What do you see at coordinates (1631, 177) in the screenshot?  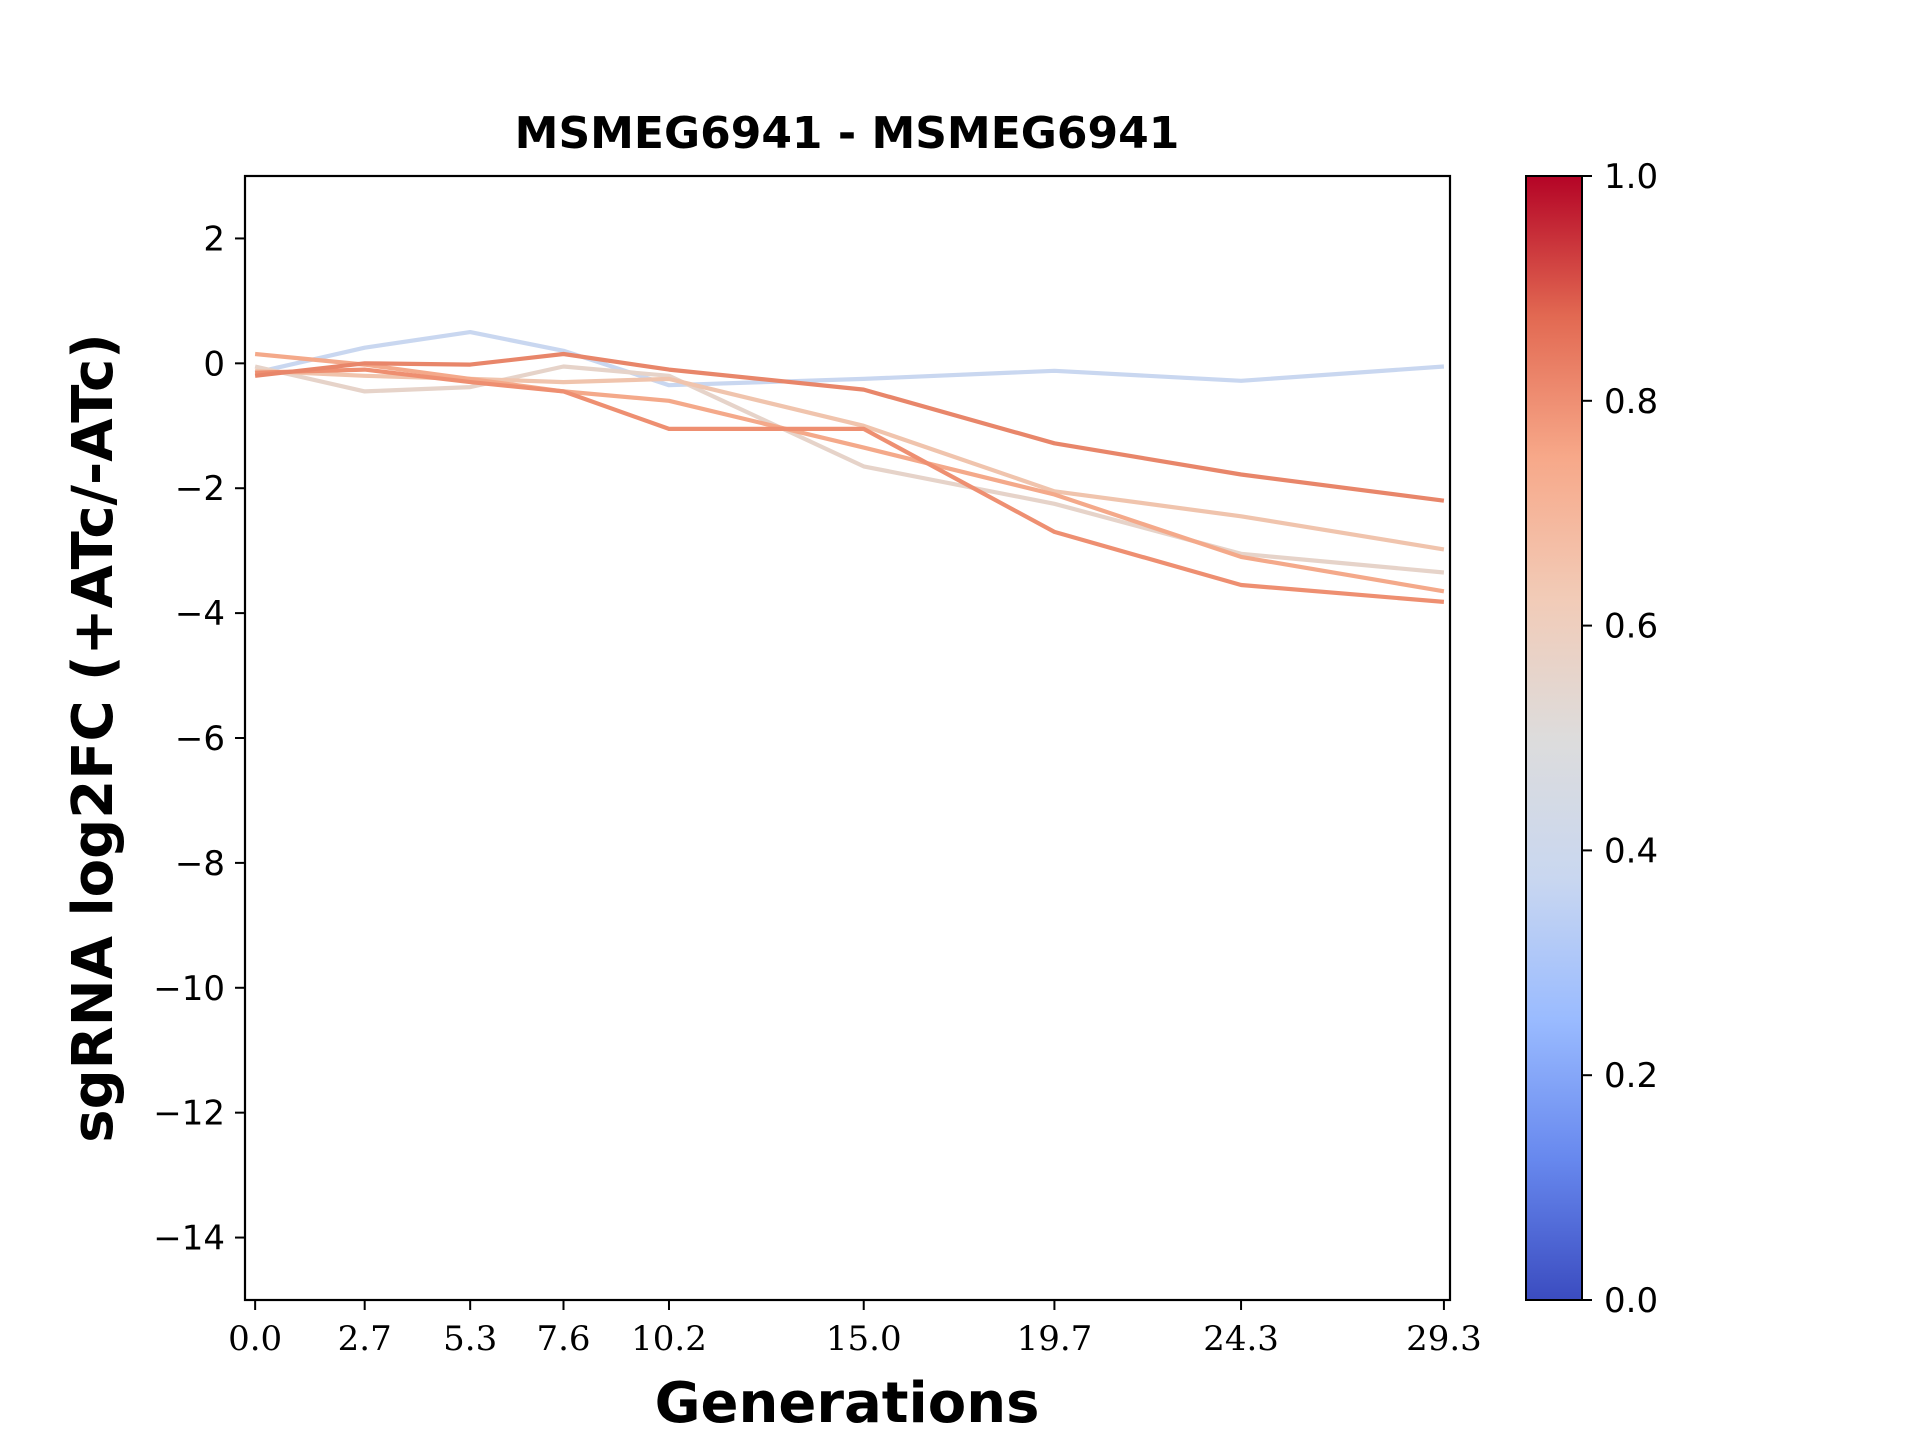 I see `colorbar-tick-label: 1.0` at bounding box center [1631, 177].